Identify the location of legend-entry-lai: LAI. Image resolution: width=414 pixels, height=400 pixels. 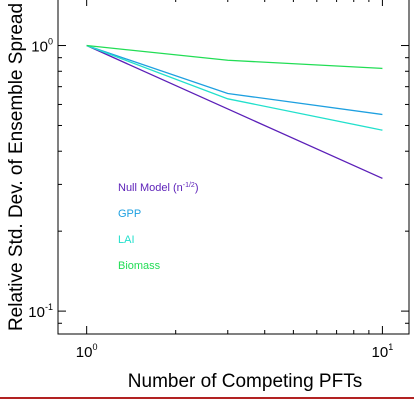
(126, 240).